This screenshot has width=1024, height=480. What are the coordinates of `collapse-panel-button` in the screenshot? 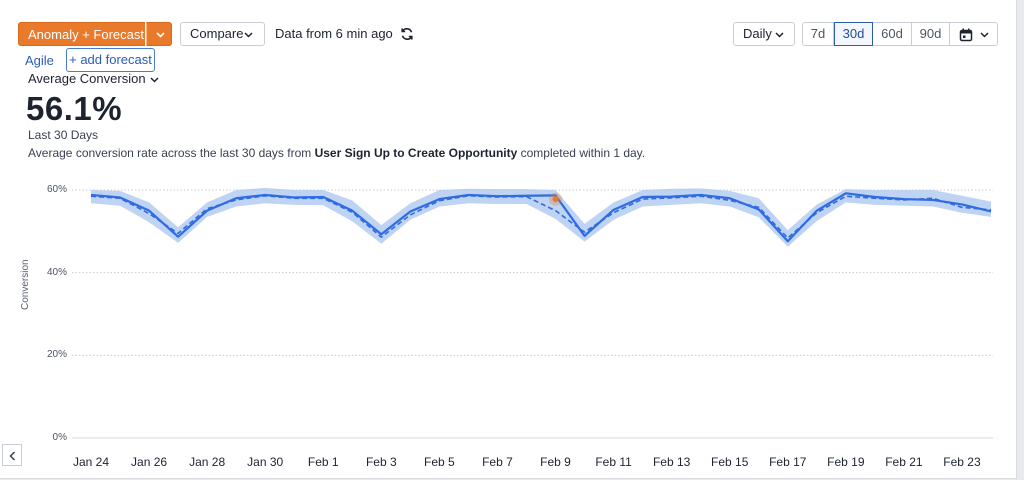 It's located at (12, 455).